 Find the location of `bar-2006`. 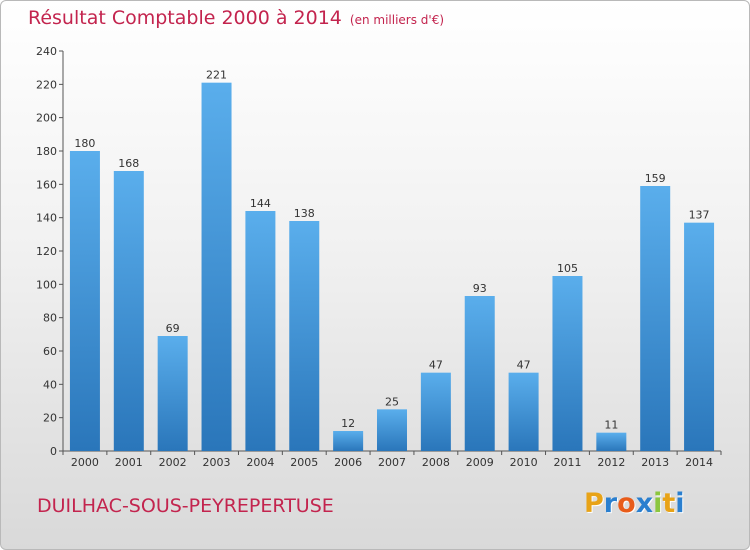

bar-2006 is located at coordinates (348, 441).